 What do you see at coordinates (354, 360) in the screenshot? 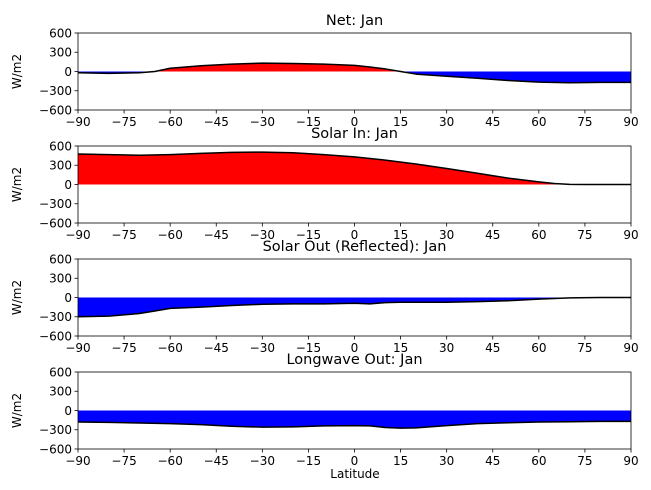
I see `panel-title: Longwave Out: Jan` at bounding box center [354, 360].